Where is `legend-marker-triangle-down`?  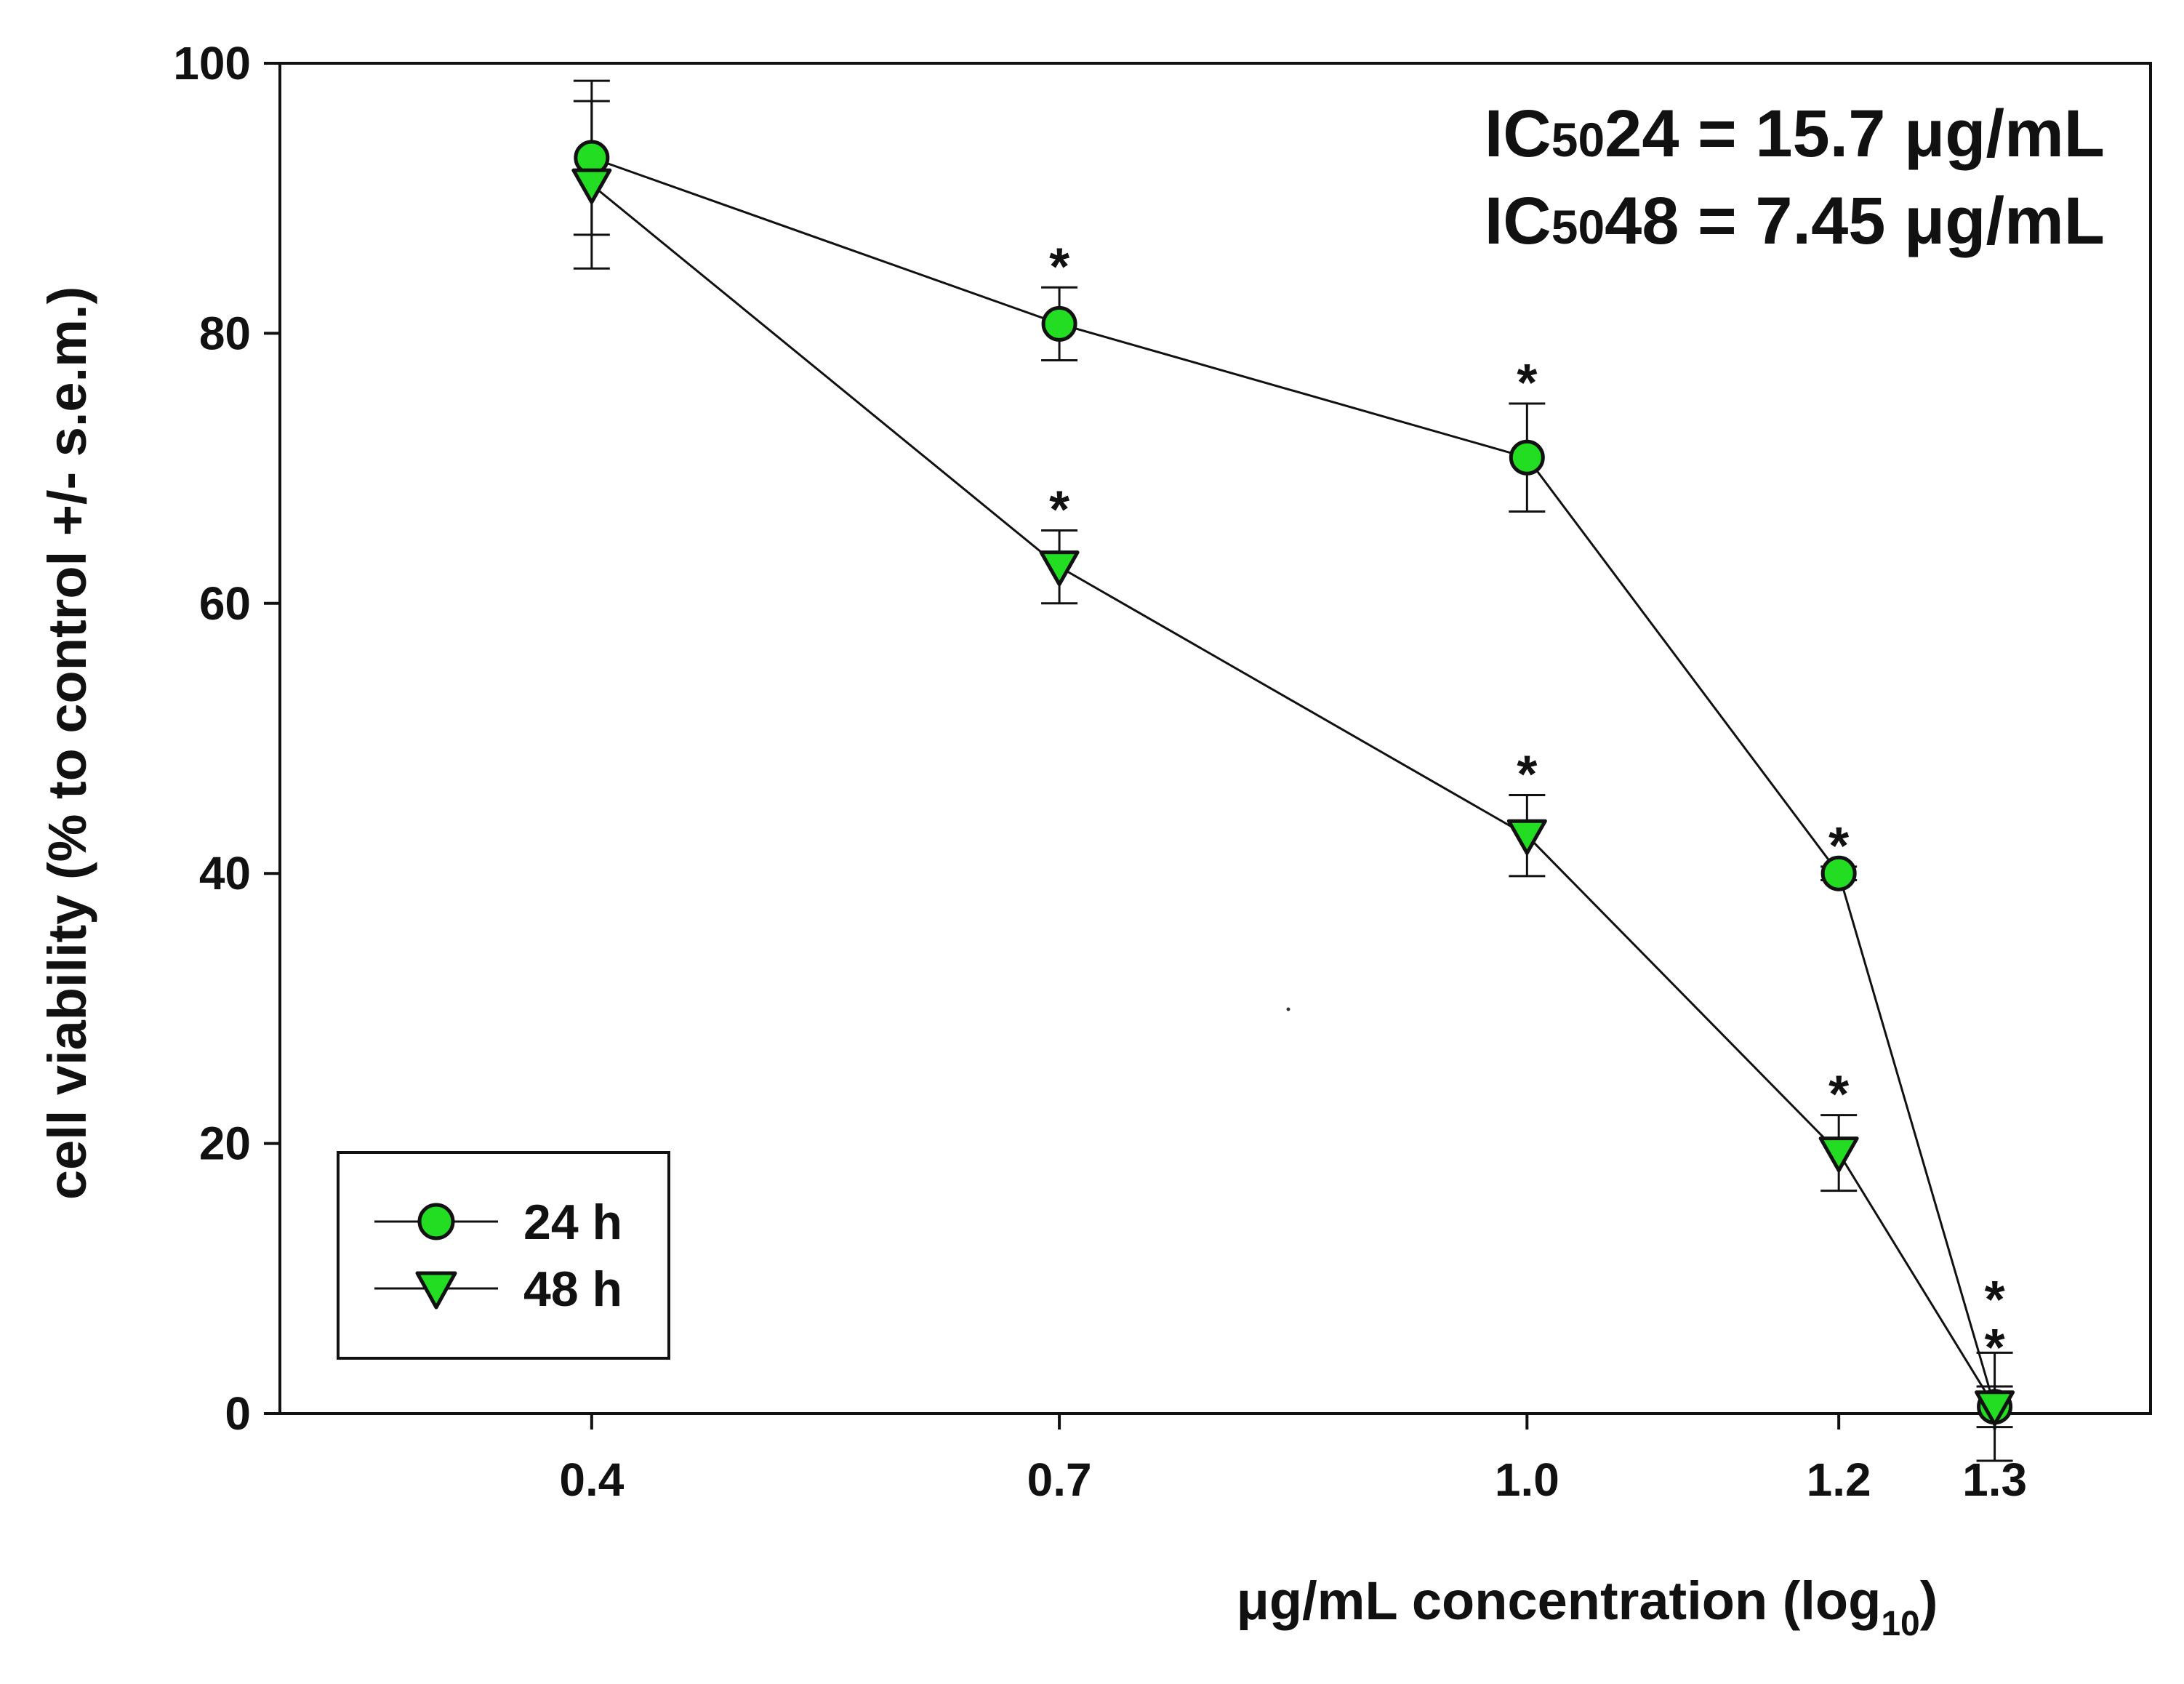 legend-marker-triangle-down is located at coordinates (436, 1290).